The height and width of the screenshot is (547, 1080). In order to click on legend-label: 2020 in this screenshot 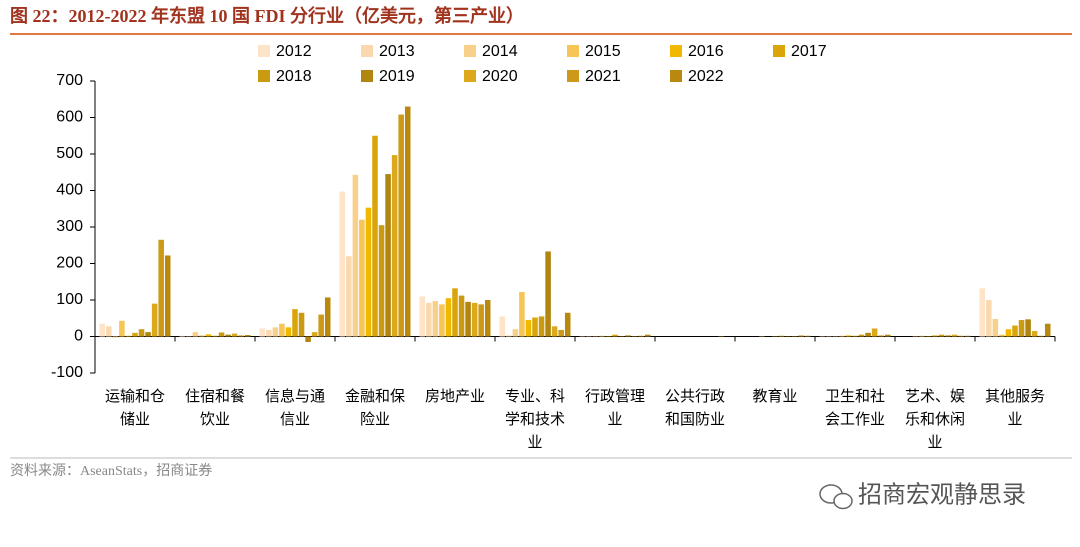, I will do `click(500, 76)`.